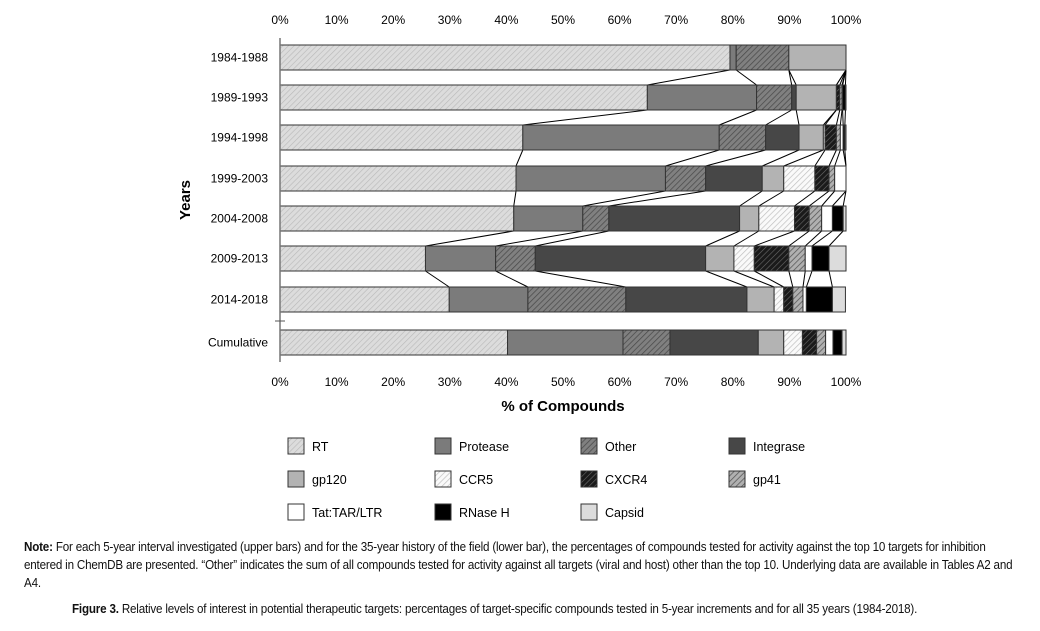 This screenshot has height=631, width=1040. I want to click on connector-lines, so click(636, 178).